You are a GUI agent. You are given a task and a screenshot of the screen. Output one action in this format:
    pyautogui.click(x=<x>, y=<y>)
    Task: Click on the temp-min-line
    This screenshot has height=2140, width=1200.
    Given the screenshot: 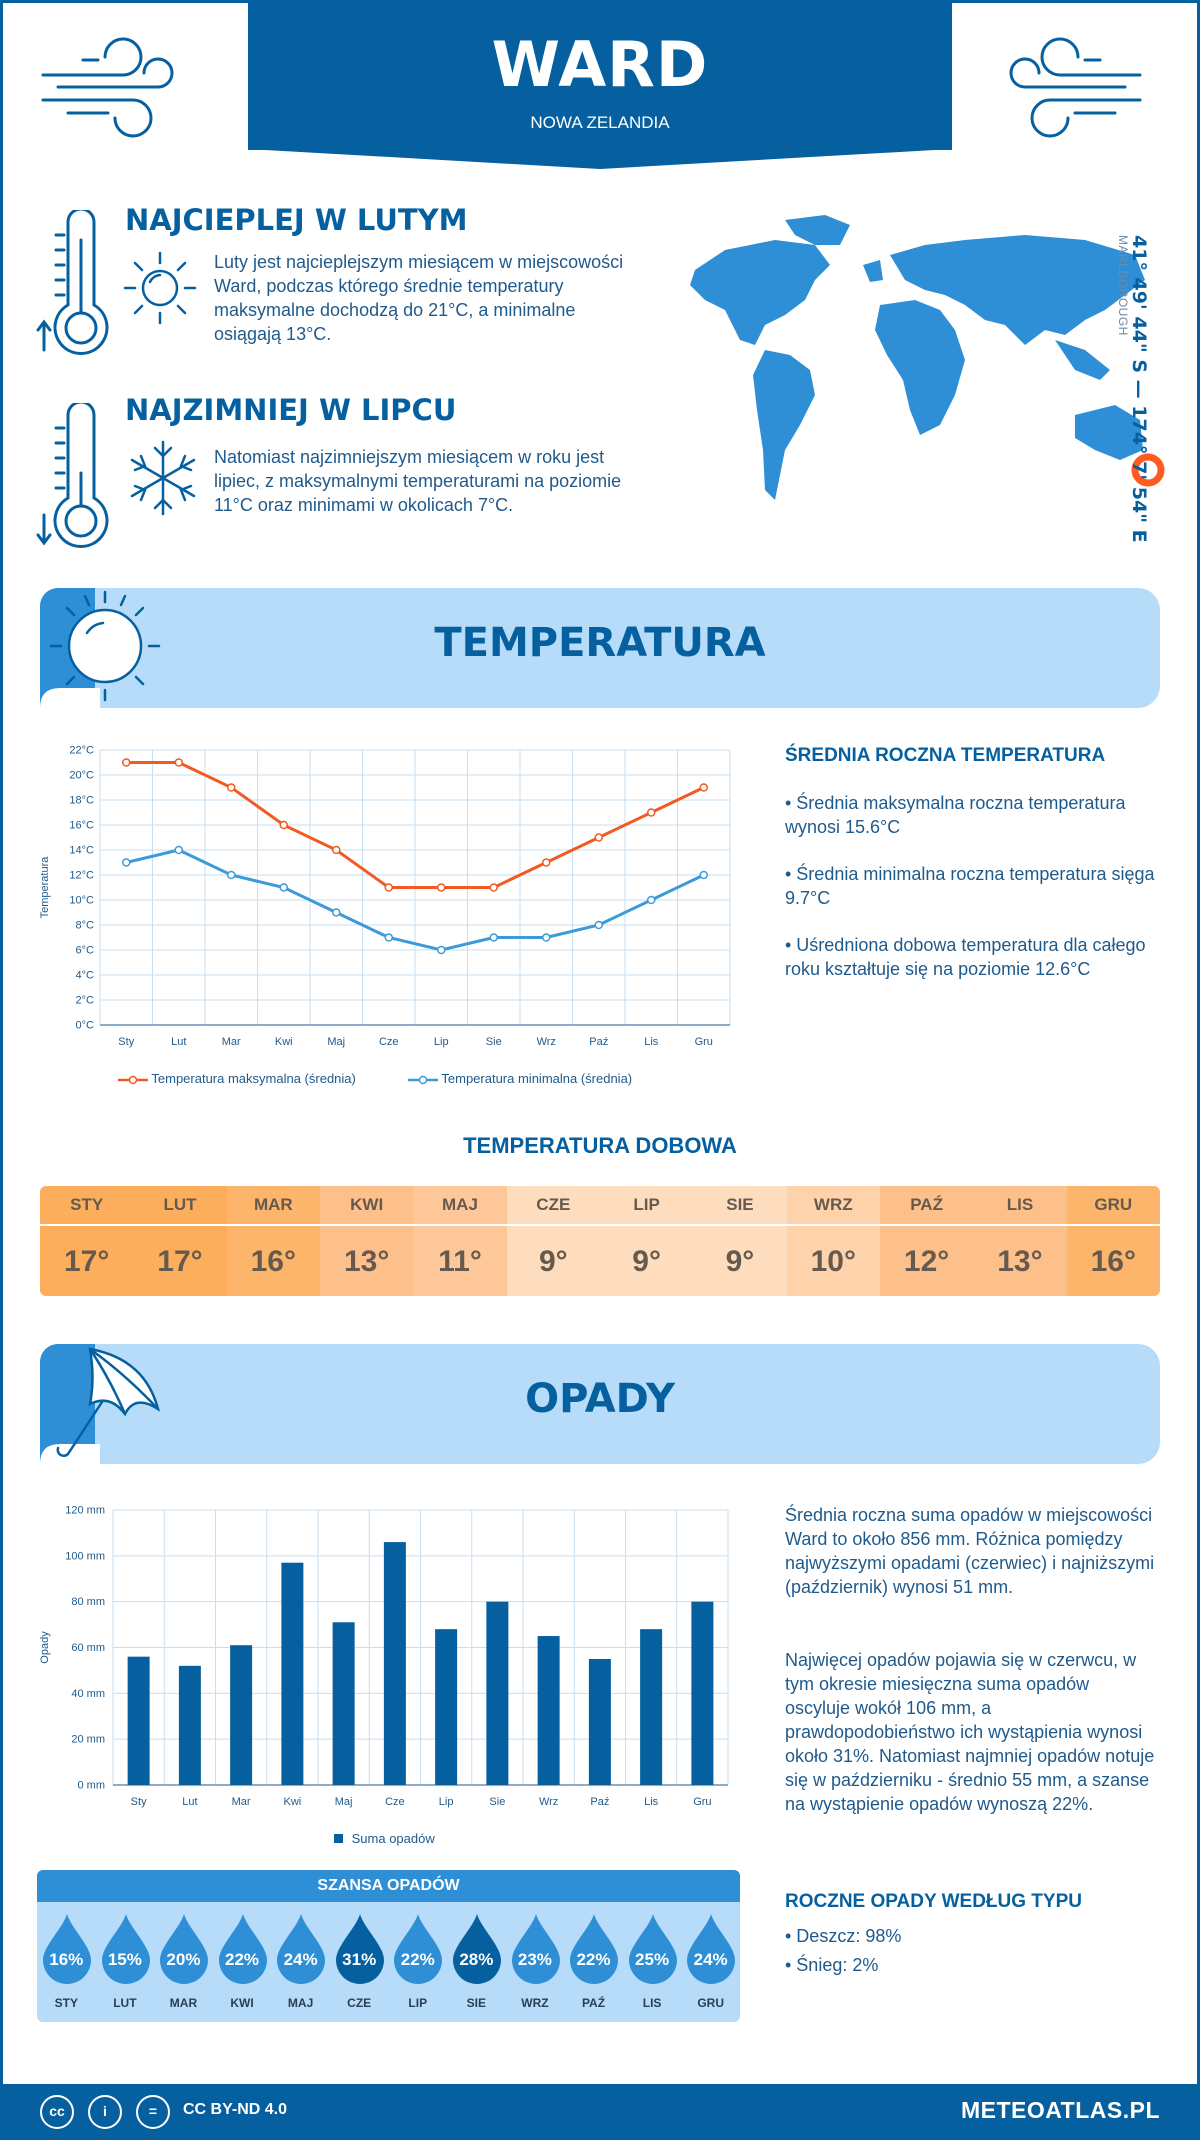 What is the action you would take?
    pyautogui.click(x=415, y=900)
    